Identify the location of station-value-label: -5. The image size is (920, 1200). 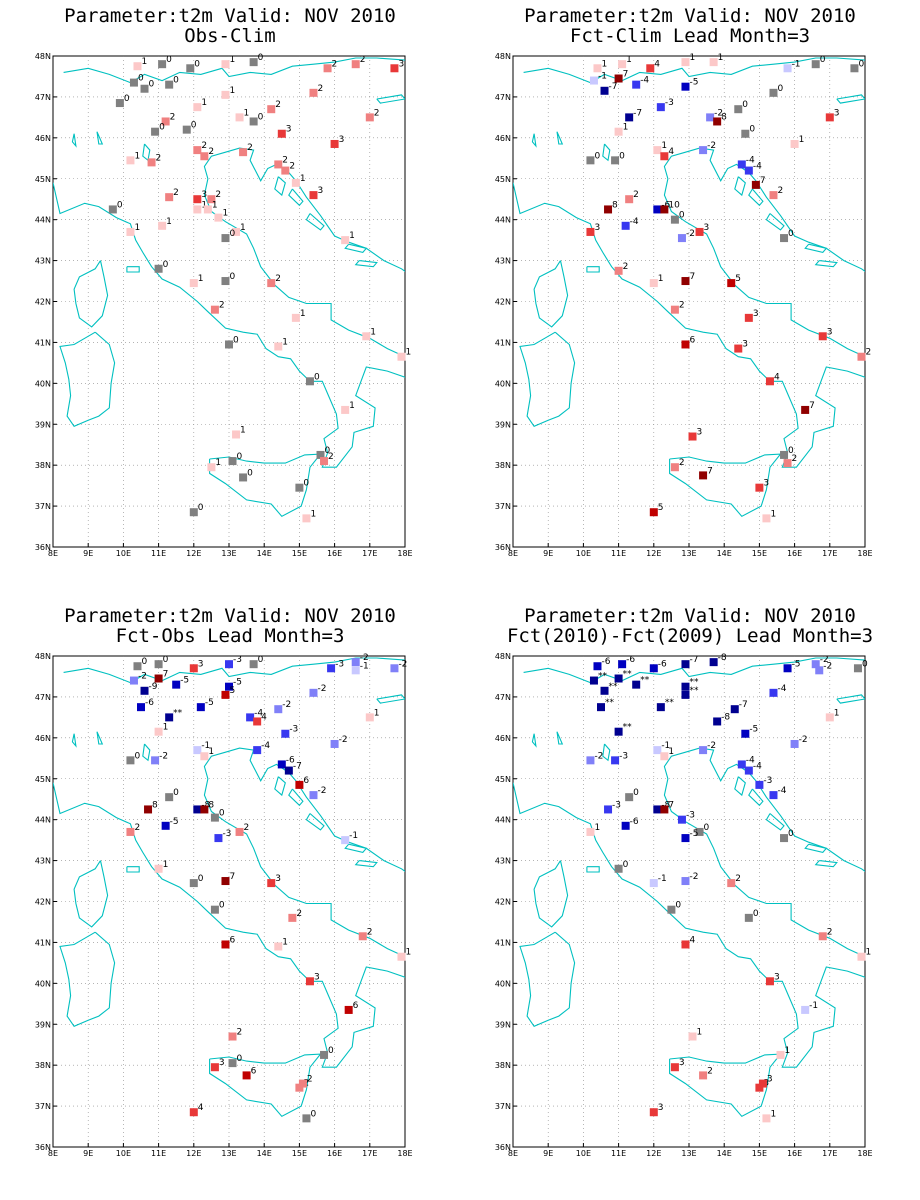
(237, 683).